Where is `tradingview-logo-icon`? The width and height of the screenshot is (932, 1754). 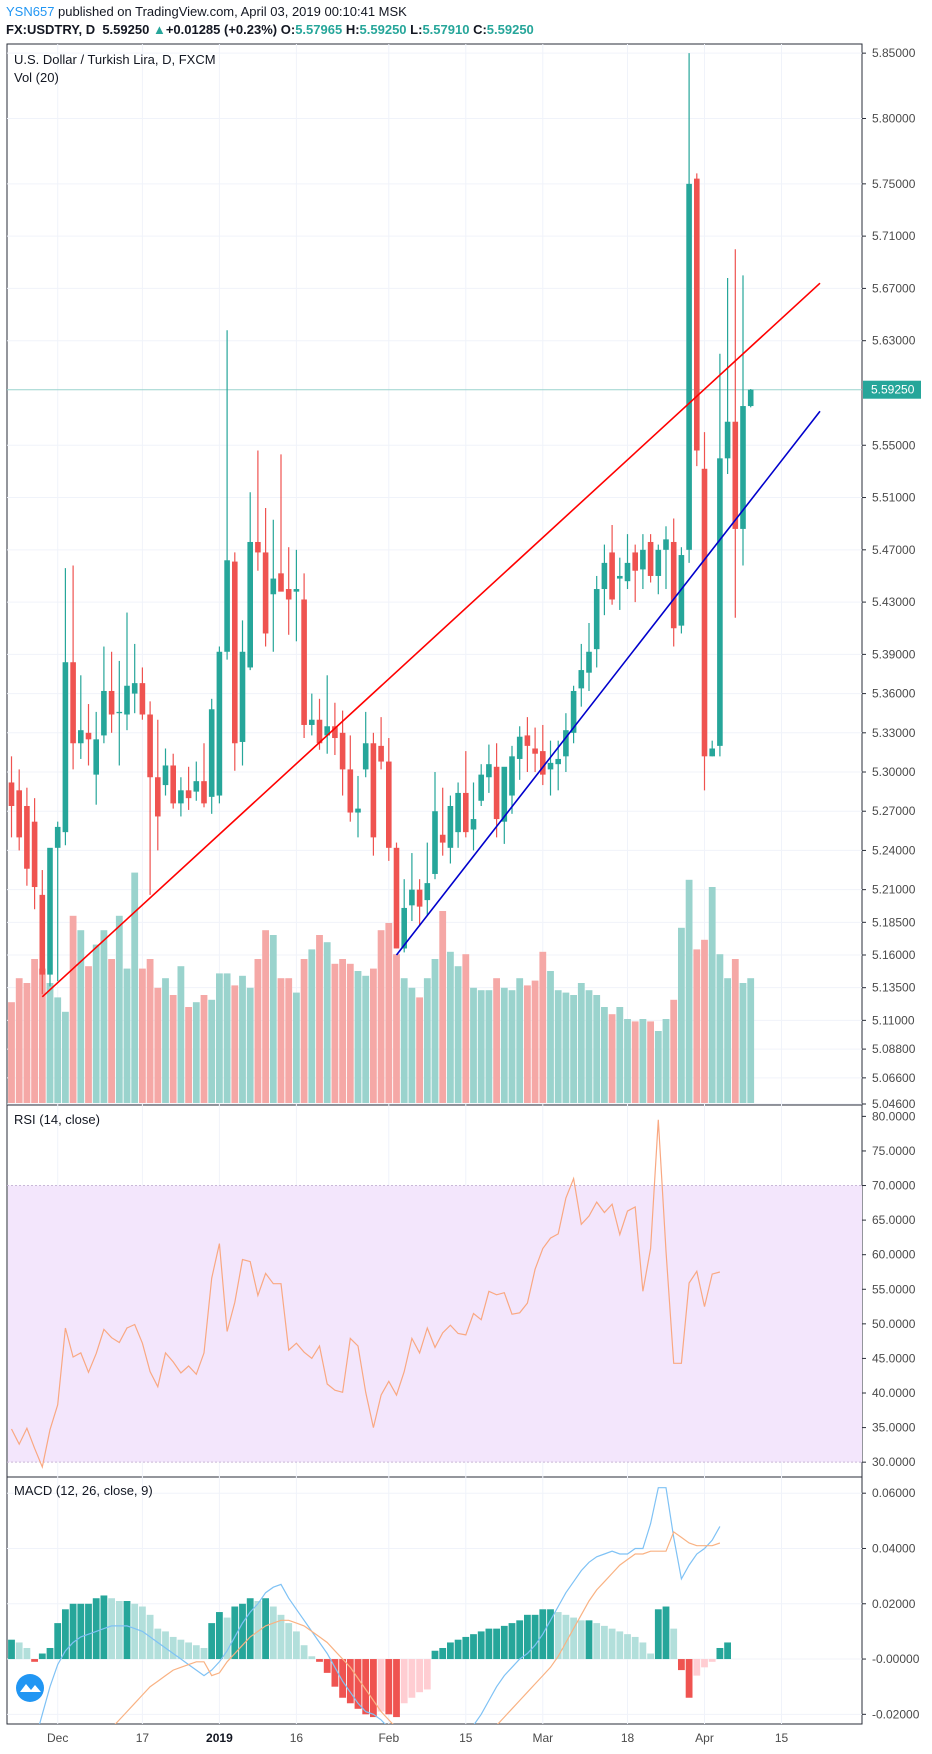 tradingview-logo-icon is located at coordinates (30, 1688).